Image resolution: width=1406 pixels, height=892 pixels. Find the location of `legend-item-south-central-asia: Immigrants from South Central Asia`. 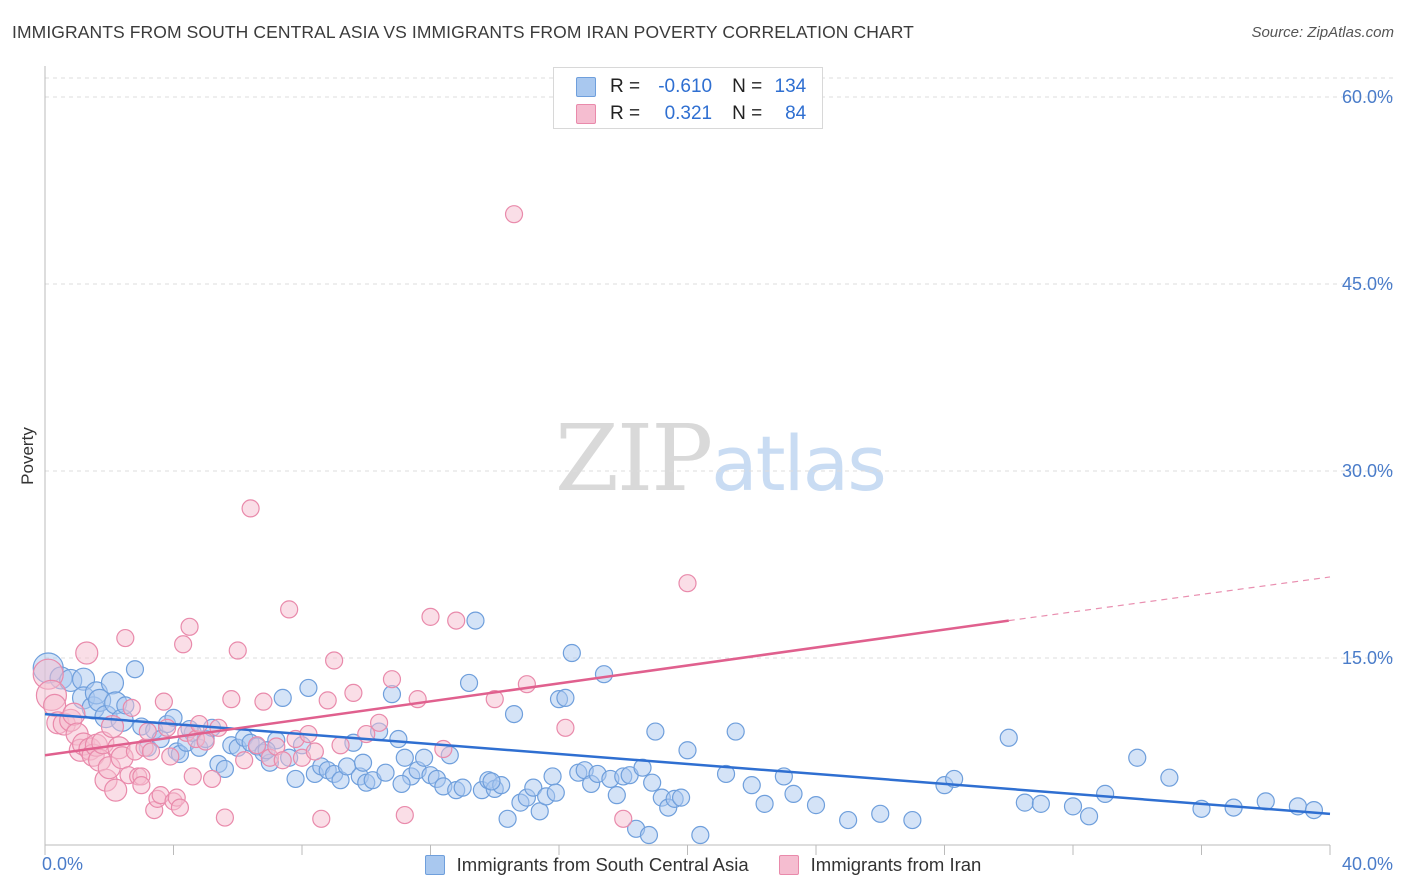

legend-item-south-central-asia: Immigrants from South Central Asia is located at coordinates (586, 865).